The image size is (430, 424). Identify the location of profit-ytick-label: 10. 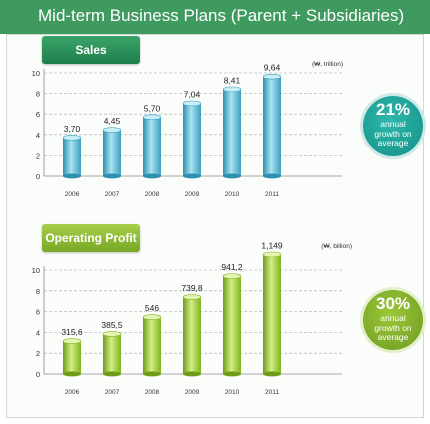
(36, 270).